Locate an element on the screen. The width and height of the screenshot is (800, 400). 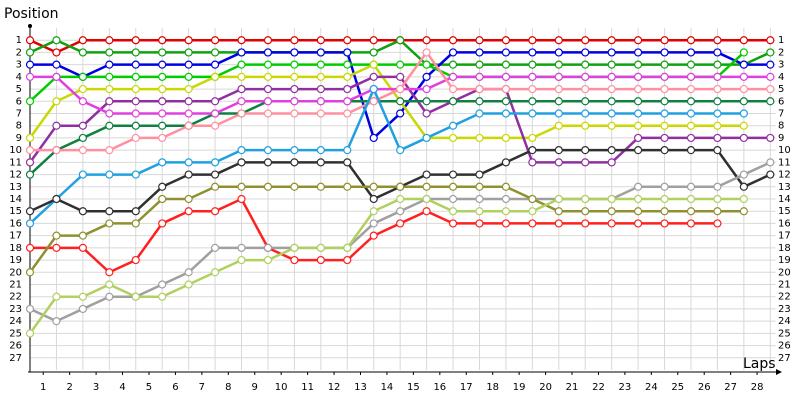
y-tick-label: 25 is located at coordinates (15, 333).